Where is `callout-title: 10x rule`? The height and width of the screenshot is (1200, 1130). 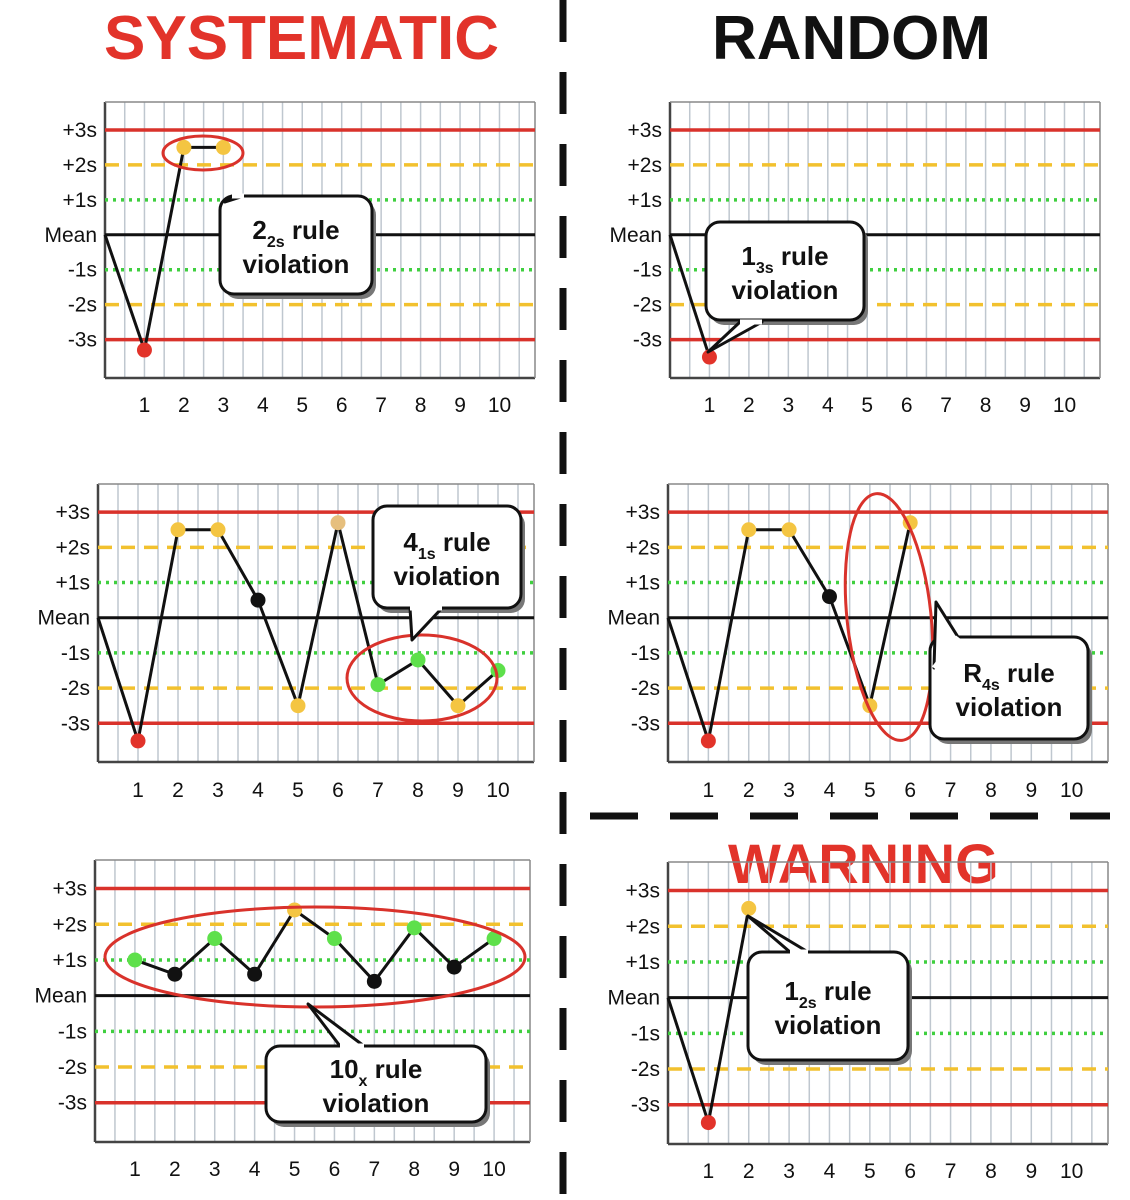
callout-title: 10x rule is located at coordinates (376, 1072).